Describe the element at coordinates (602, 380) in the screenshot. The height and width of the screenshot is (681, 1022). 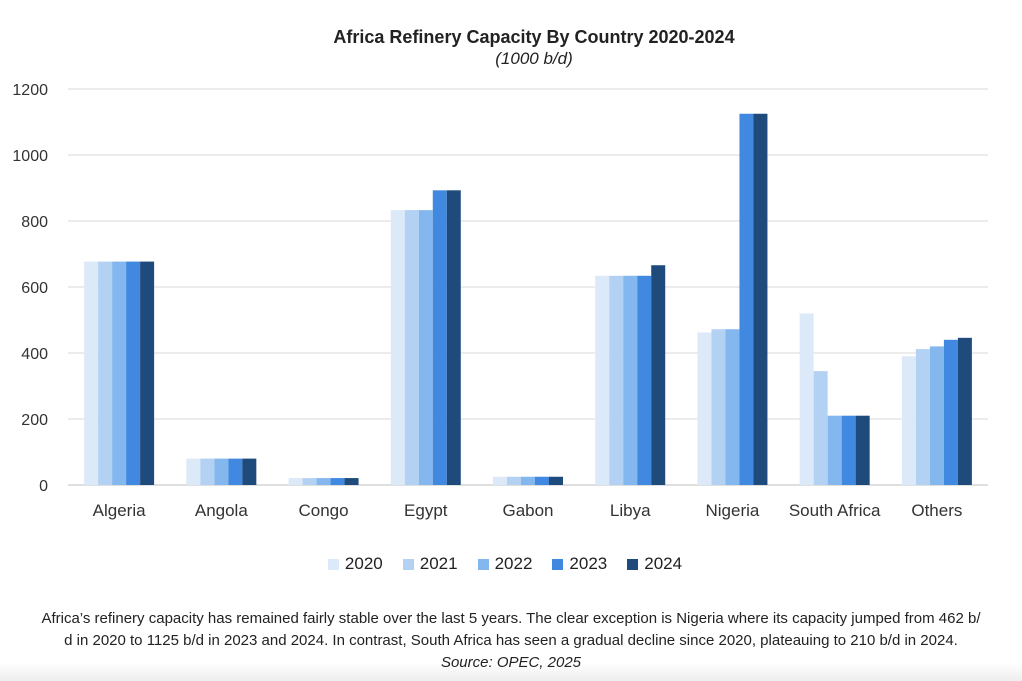
I see `bar-libya-2020` at that location.